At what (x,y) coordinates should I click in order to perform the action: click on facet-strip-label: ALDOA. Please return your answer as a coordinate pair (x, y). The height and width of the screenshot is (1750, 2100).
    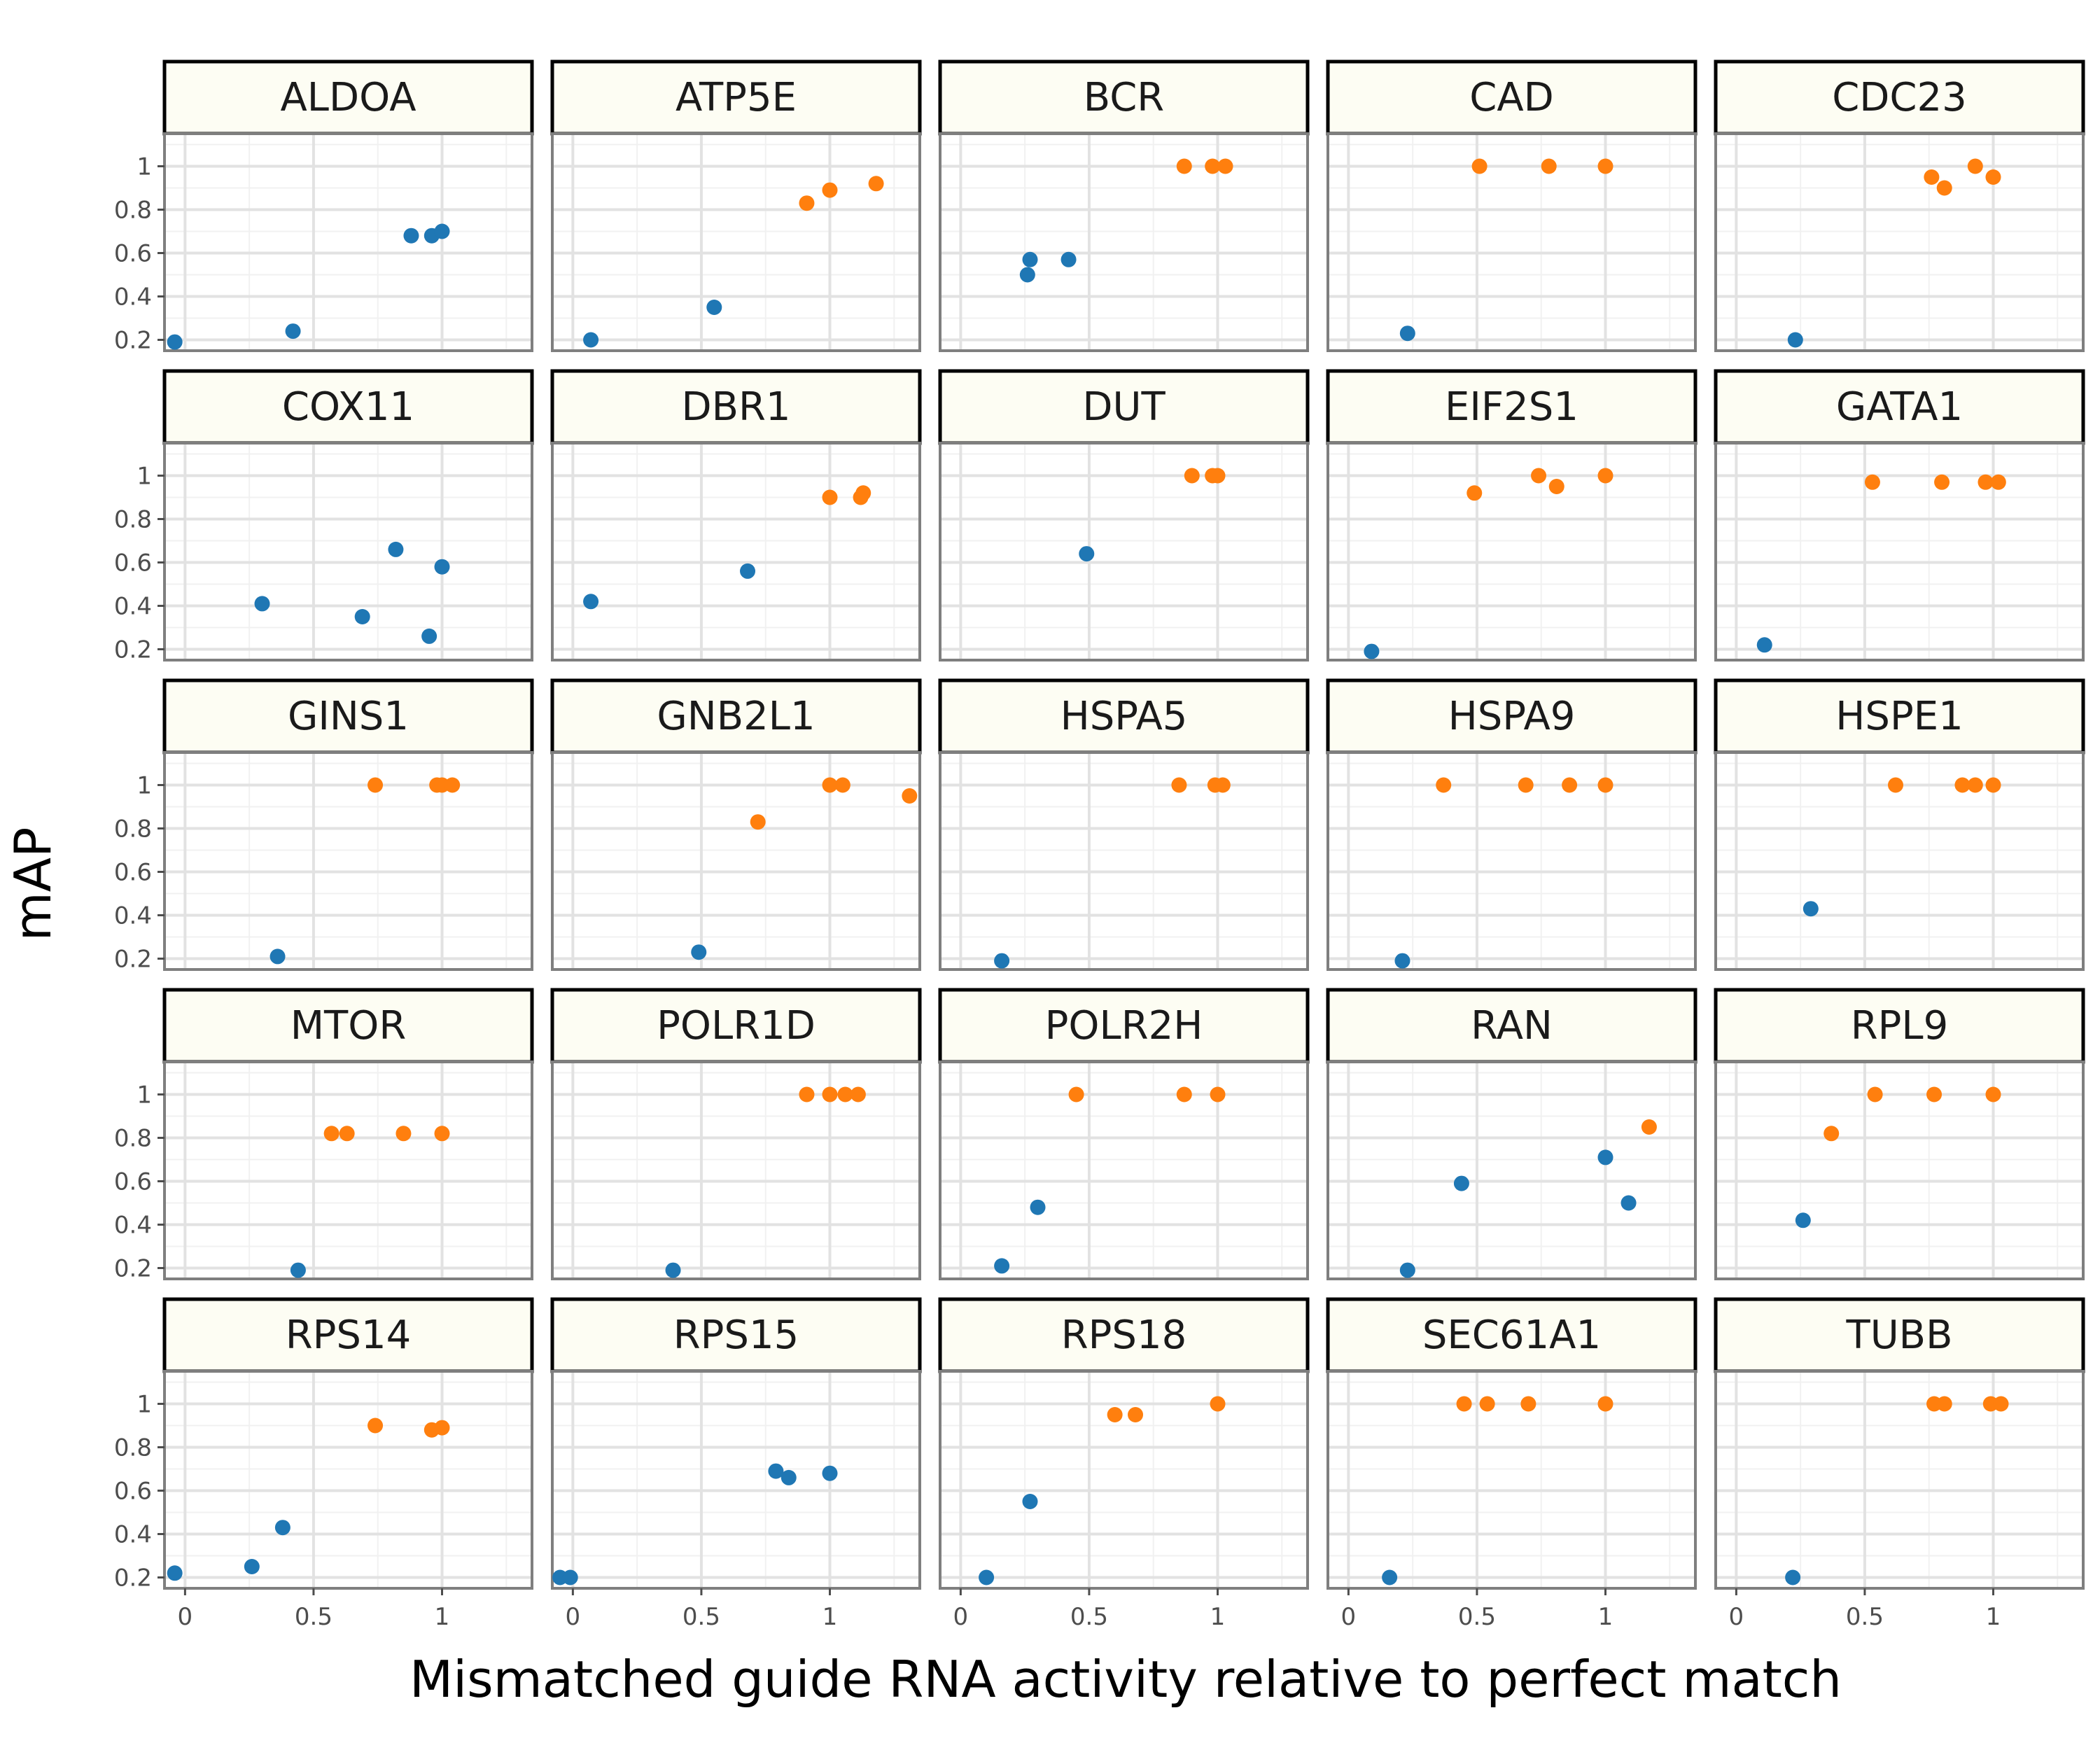
    Looking at the image, I should click on (348, 97).